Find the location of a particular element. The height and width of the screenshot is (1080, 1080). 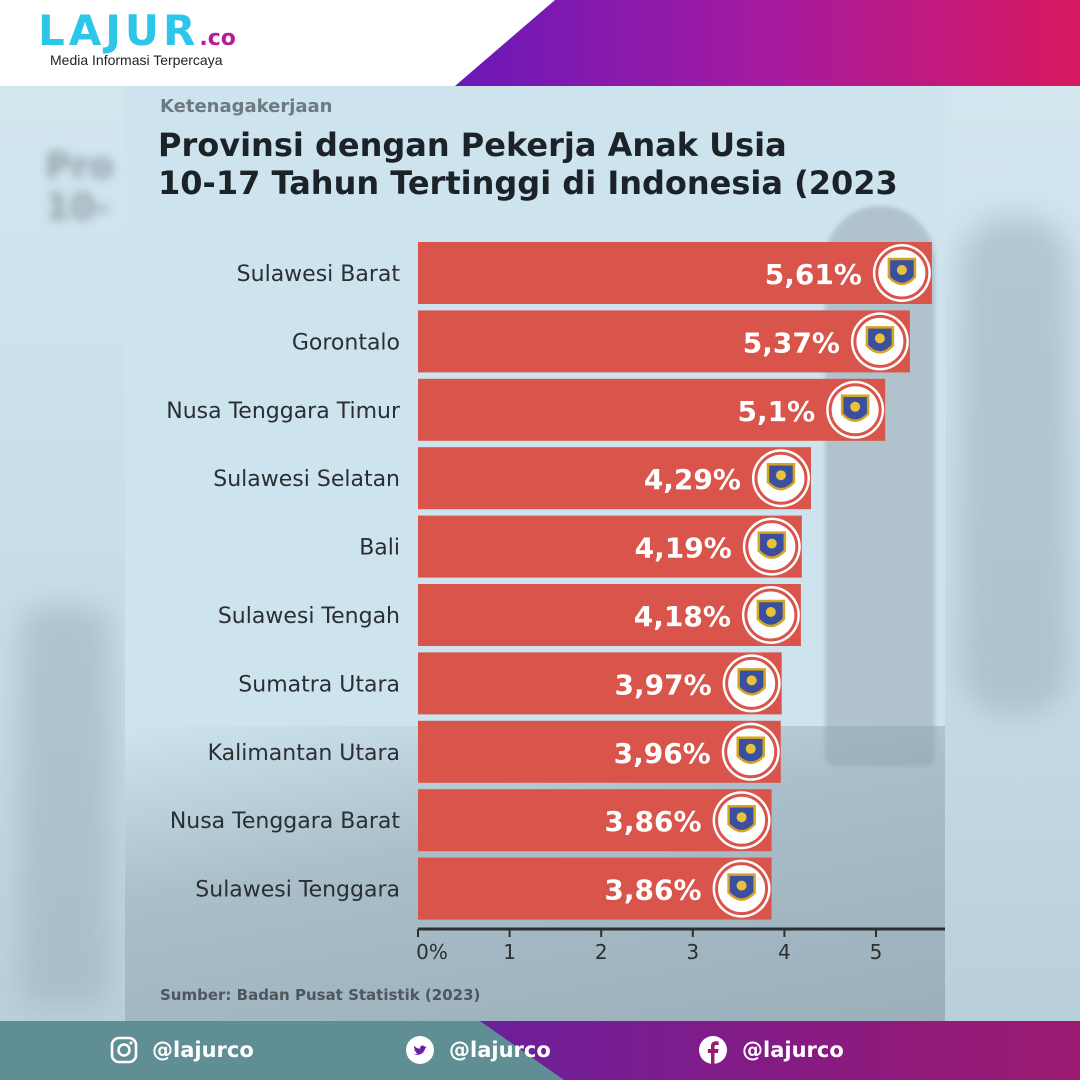

category-label: Sulawesi Tengah is located at coordinates (309, 616).